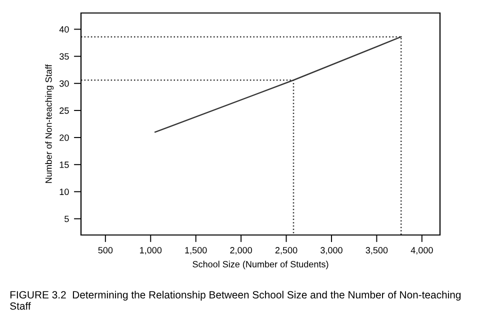 This screenshot has width=480, height=324. Describe the element at coordinates (64, 29) in the screenshot. I see `y-tick-label: 40` at that location.